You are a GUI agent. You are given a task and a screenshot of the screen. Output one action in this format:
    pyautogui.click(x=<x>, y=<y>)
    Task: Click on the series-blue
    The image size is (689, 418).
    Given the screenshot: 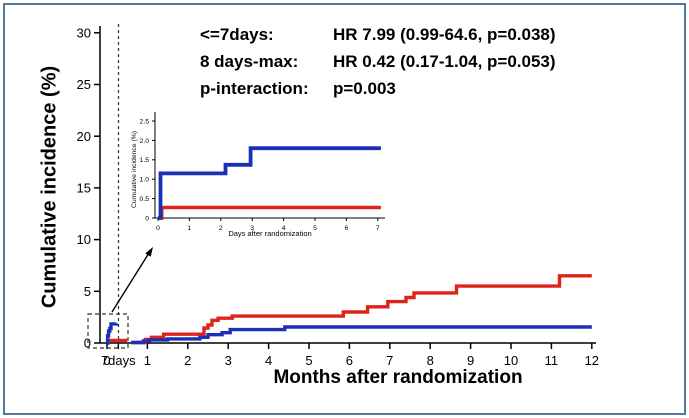 What is the action you would take?
    pyautogui.click(x=269, y=183)
    